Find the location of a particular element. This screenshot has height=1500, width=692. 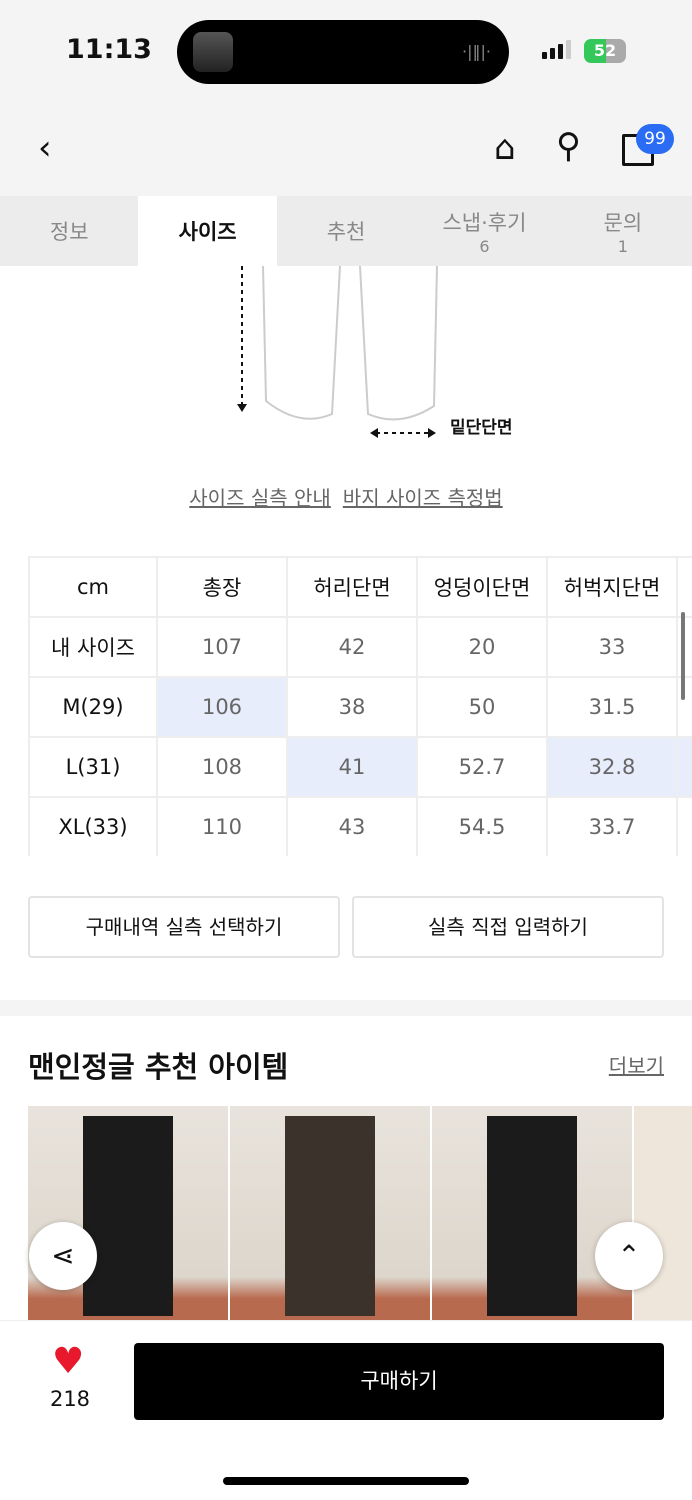

tab-label: 사이즈 is located at coordinates (207, 232).